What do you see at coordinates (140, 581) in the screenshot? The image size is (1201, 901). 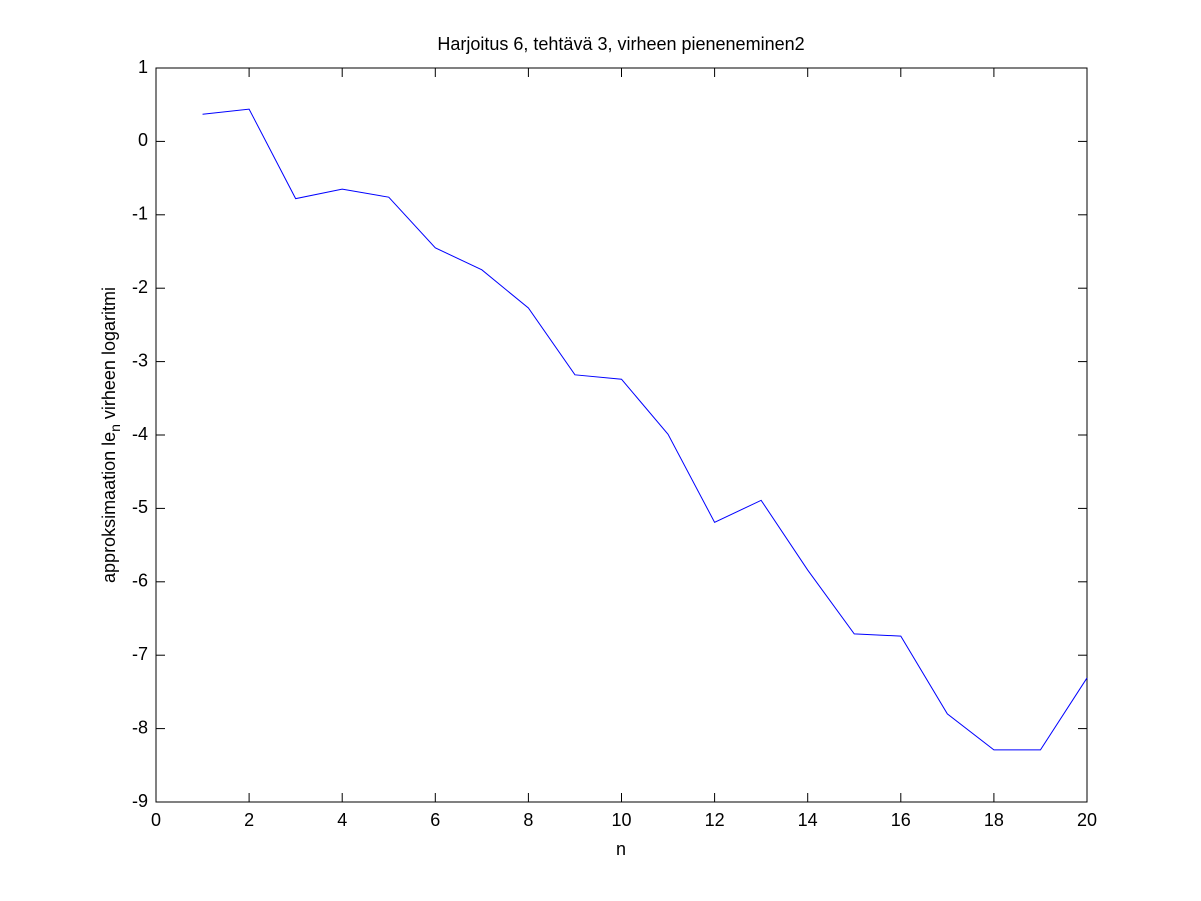 I see `y-tick-label: -6` at bounding box center [140, 581].